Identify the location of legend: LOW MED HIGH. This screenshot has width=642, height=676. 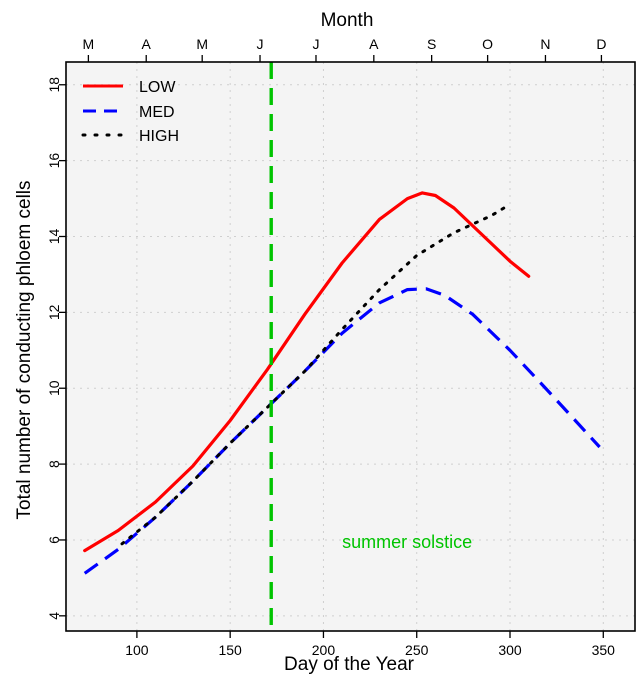
(130, 112).